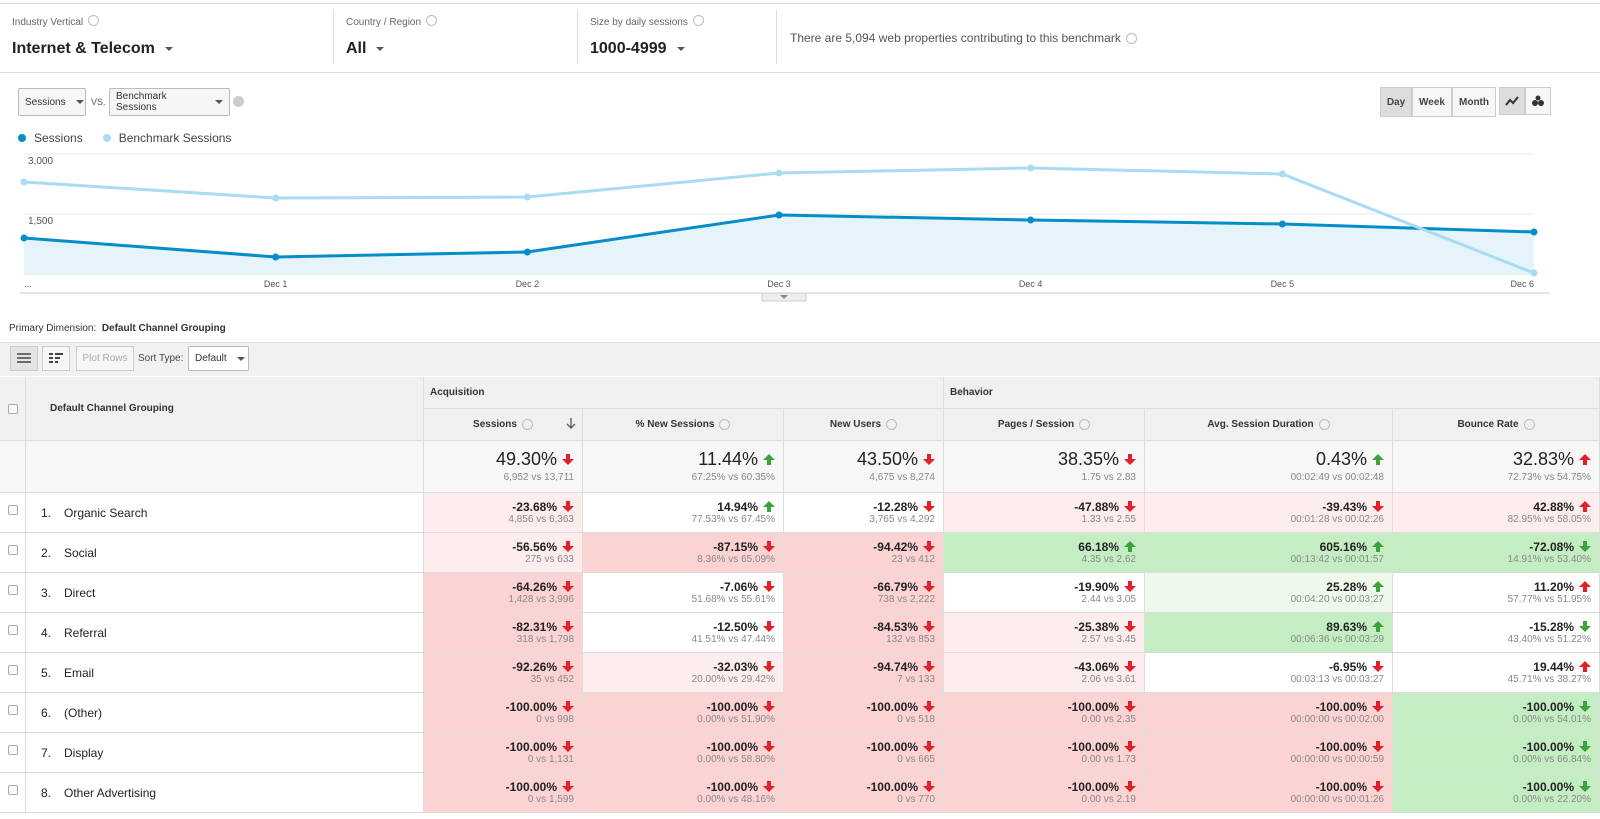  What do you see at coordinates (56, 358) in the screenshot?
I see `compare-view-button` at bounding box center [56, 358].